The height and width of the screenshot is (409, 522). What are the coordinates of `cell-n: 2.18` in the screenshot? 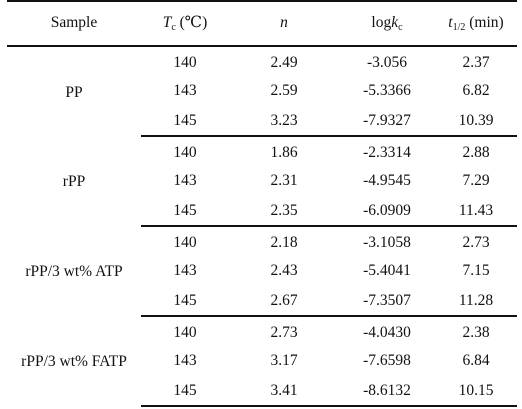 It's located at (284, 242).